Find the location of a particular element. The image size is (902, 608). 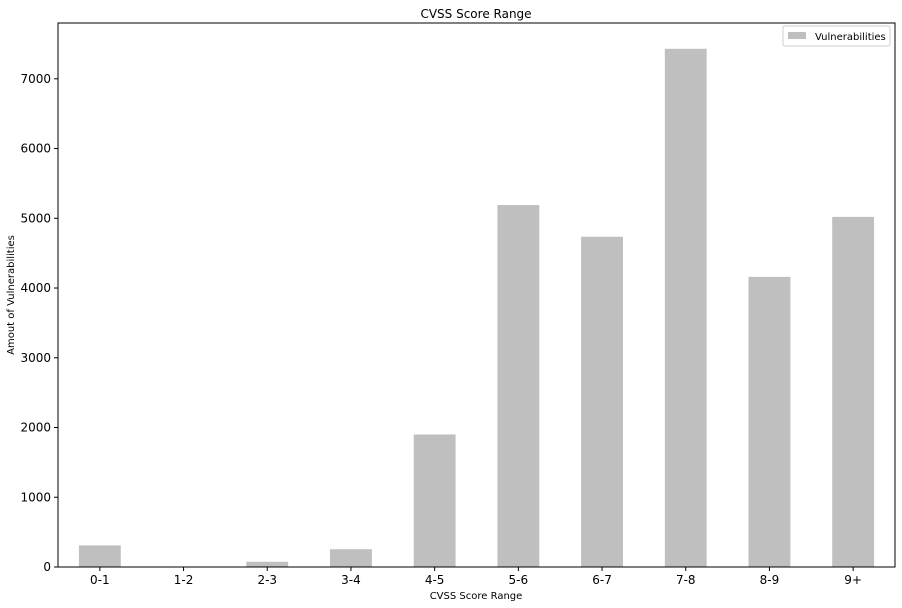

legend: Vulnerabilities is located at coordinates (836, 36).